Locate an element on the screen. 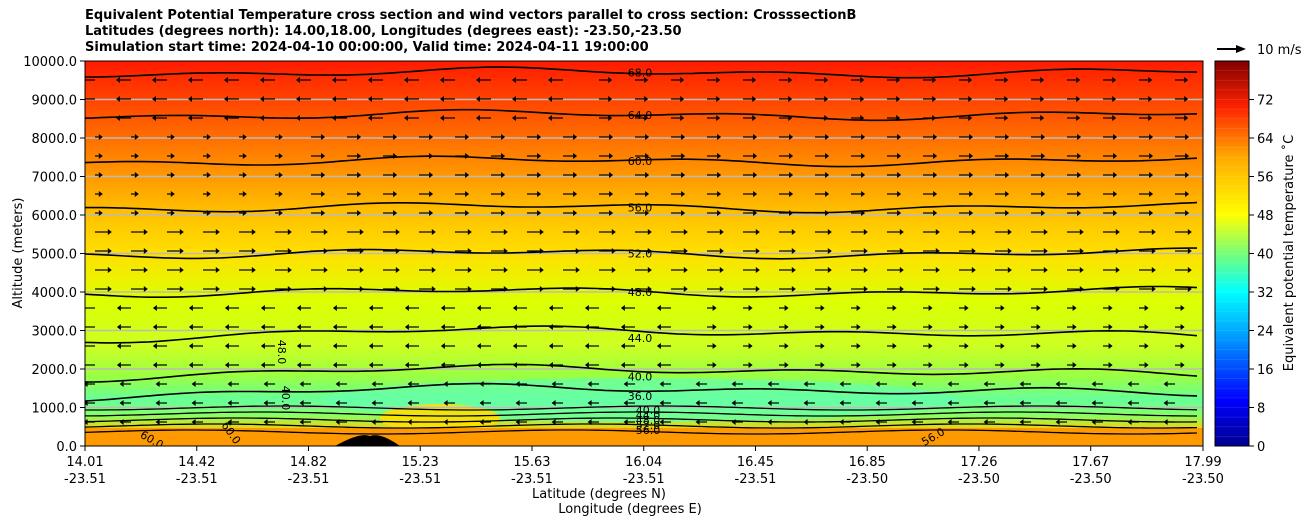 Image resolution: width=1308 pixels, height=526 pixels. surface-contour-label: 56.0 is located at coordinates (648, 430).